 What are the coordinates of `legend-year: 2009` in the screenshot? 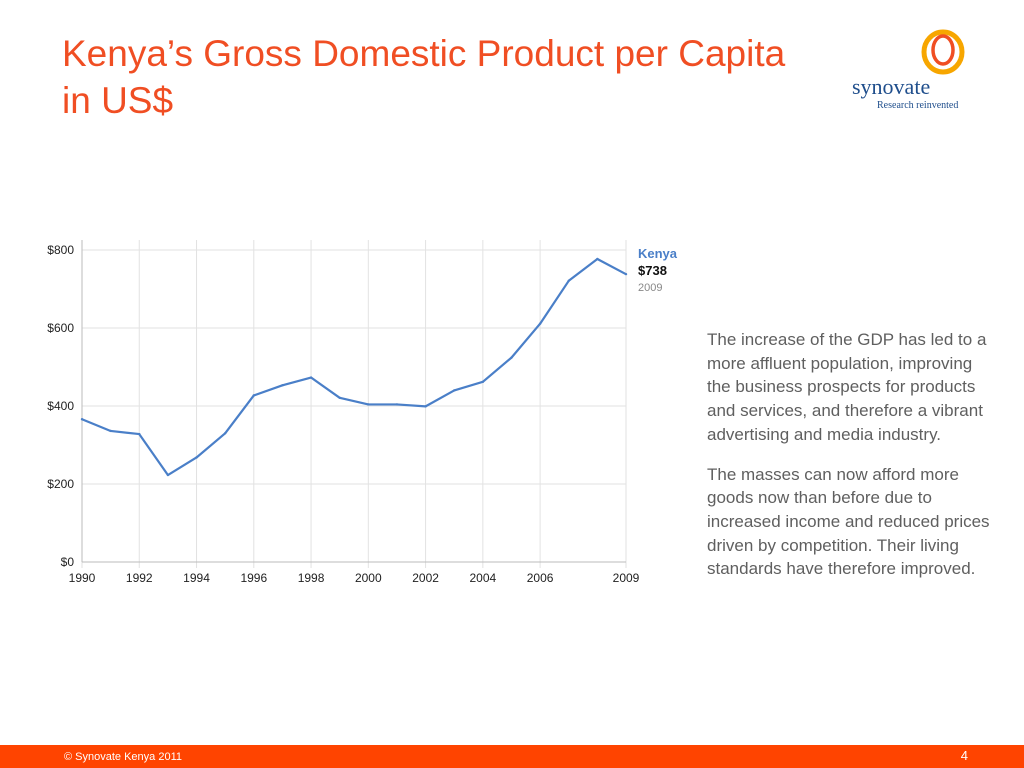 It's located at (650, 288).